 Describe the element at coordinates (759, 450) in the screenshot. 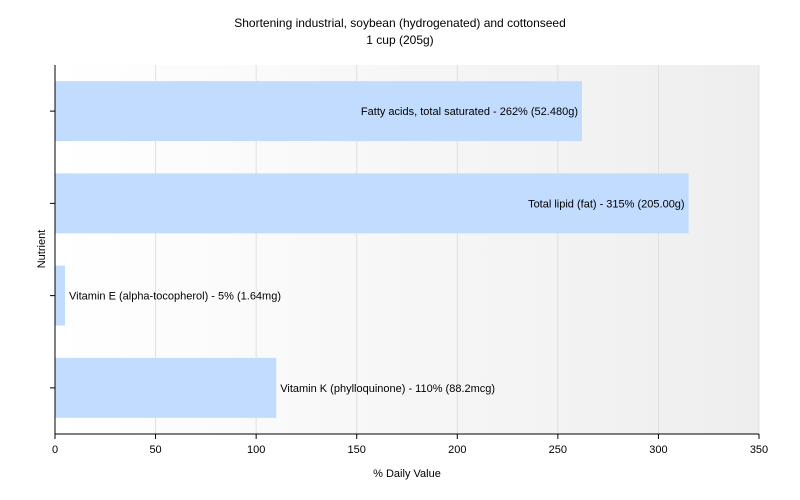

I see `x-tick-label: 350` at that location.